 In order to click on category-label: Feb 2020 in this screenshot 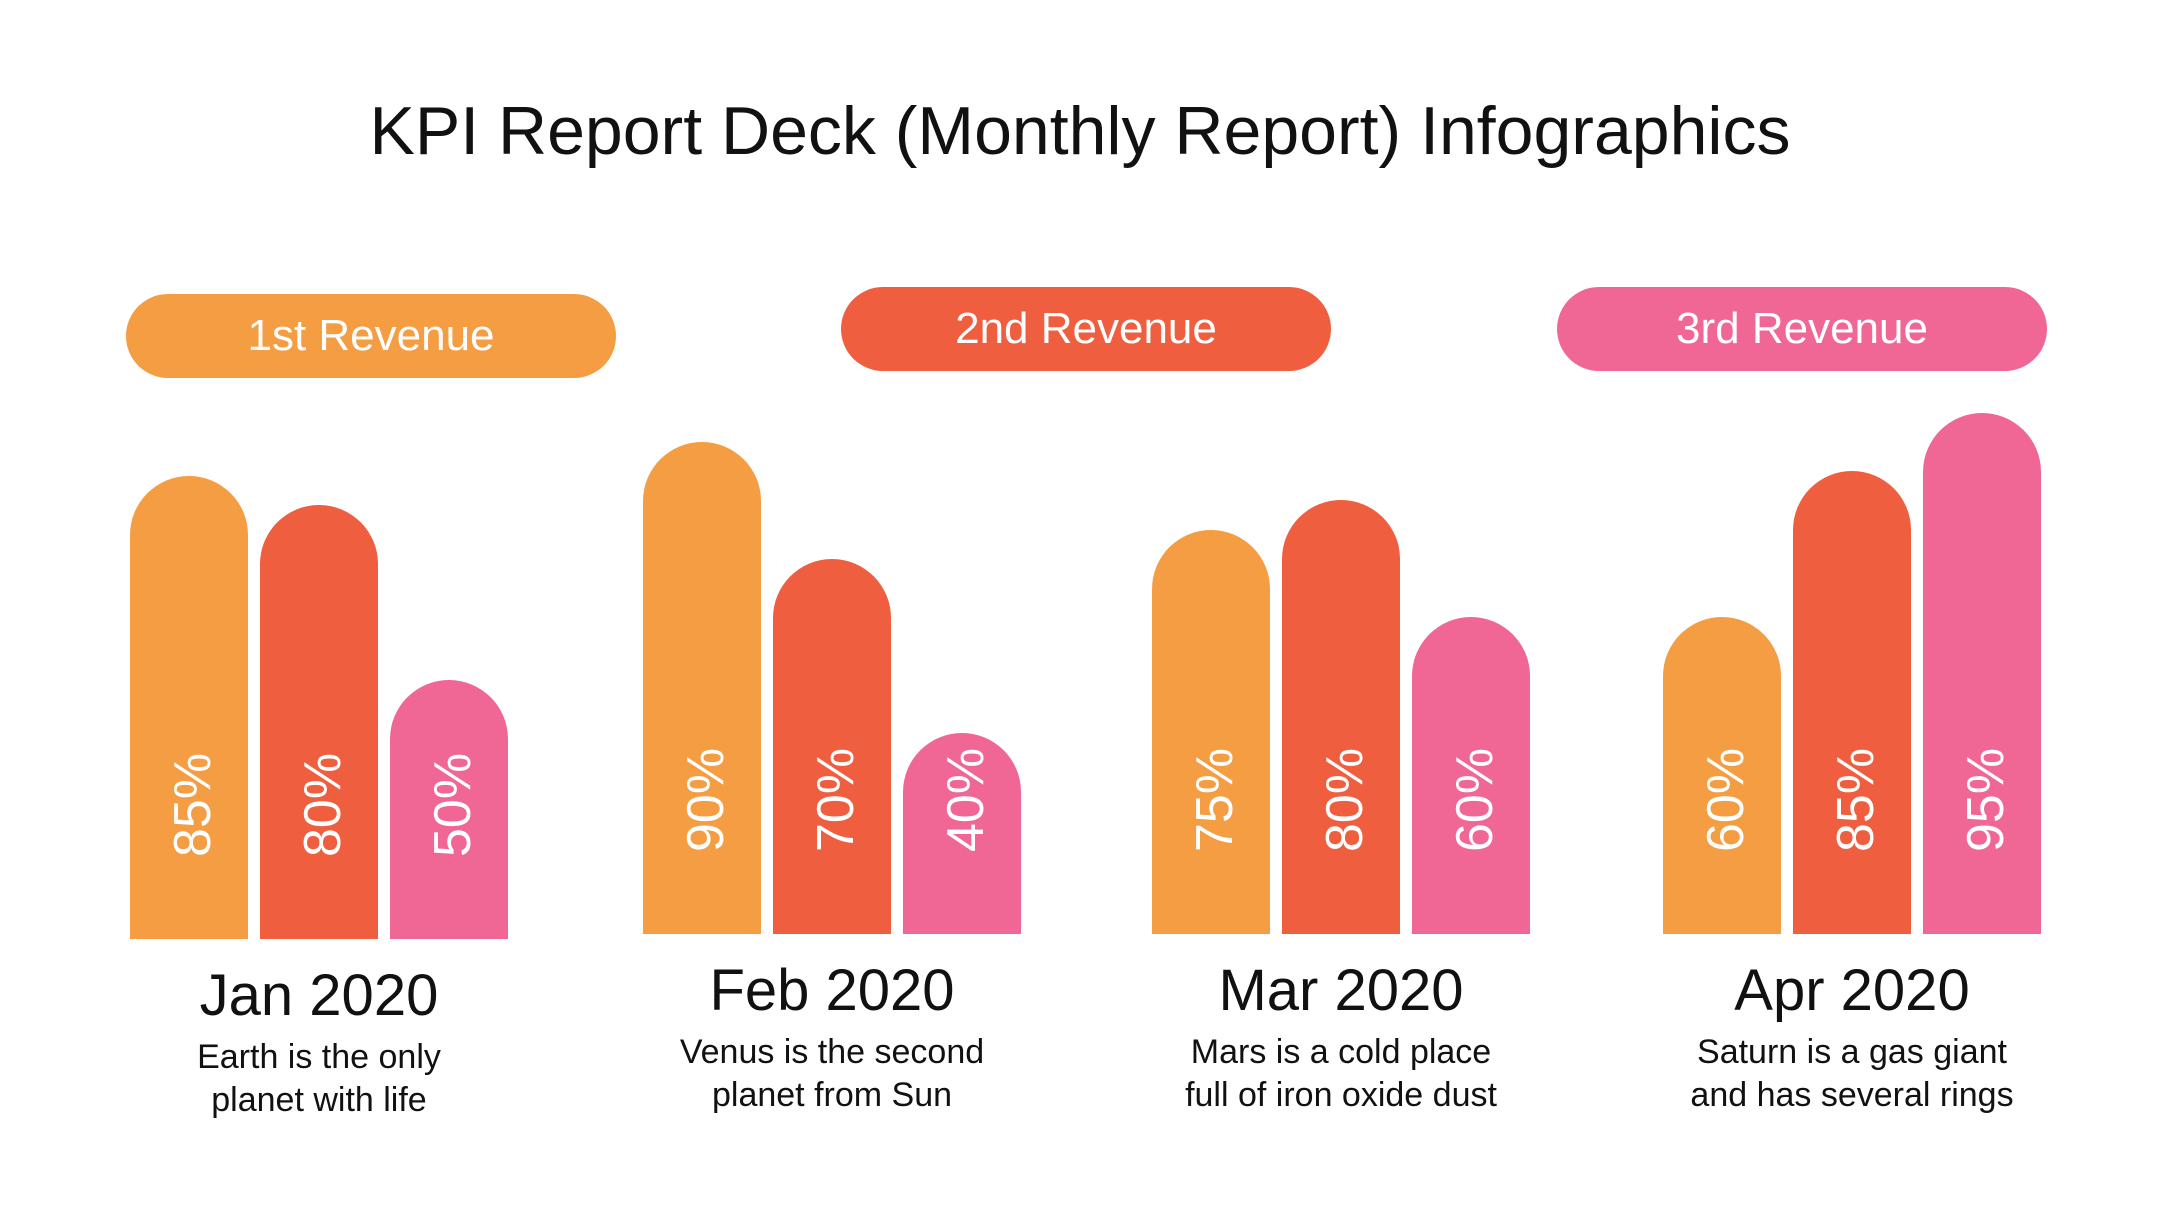, I will do `click(832, 990)`.